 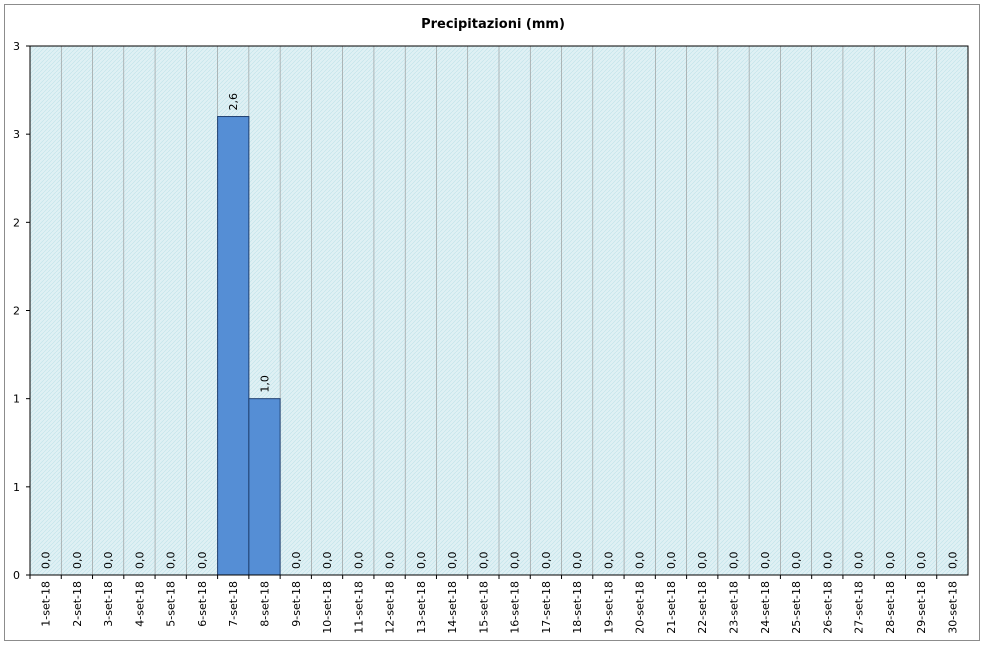 I want to click on x-tick-label: 22-set-18, so click(x=702, y=607).